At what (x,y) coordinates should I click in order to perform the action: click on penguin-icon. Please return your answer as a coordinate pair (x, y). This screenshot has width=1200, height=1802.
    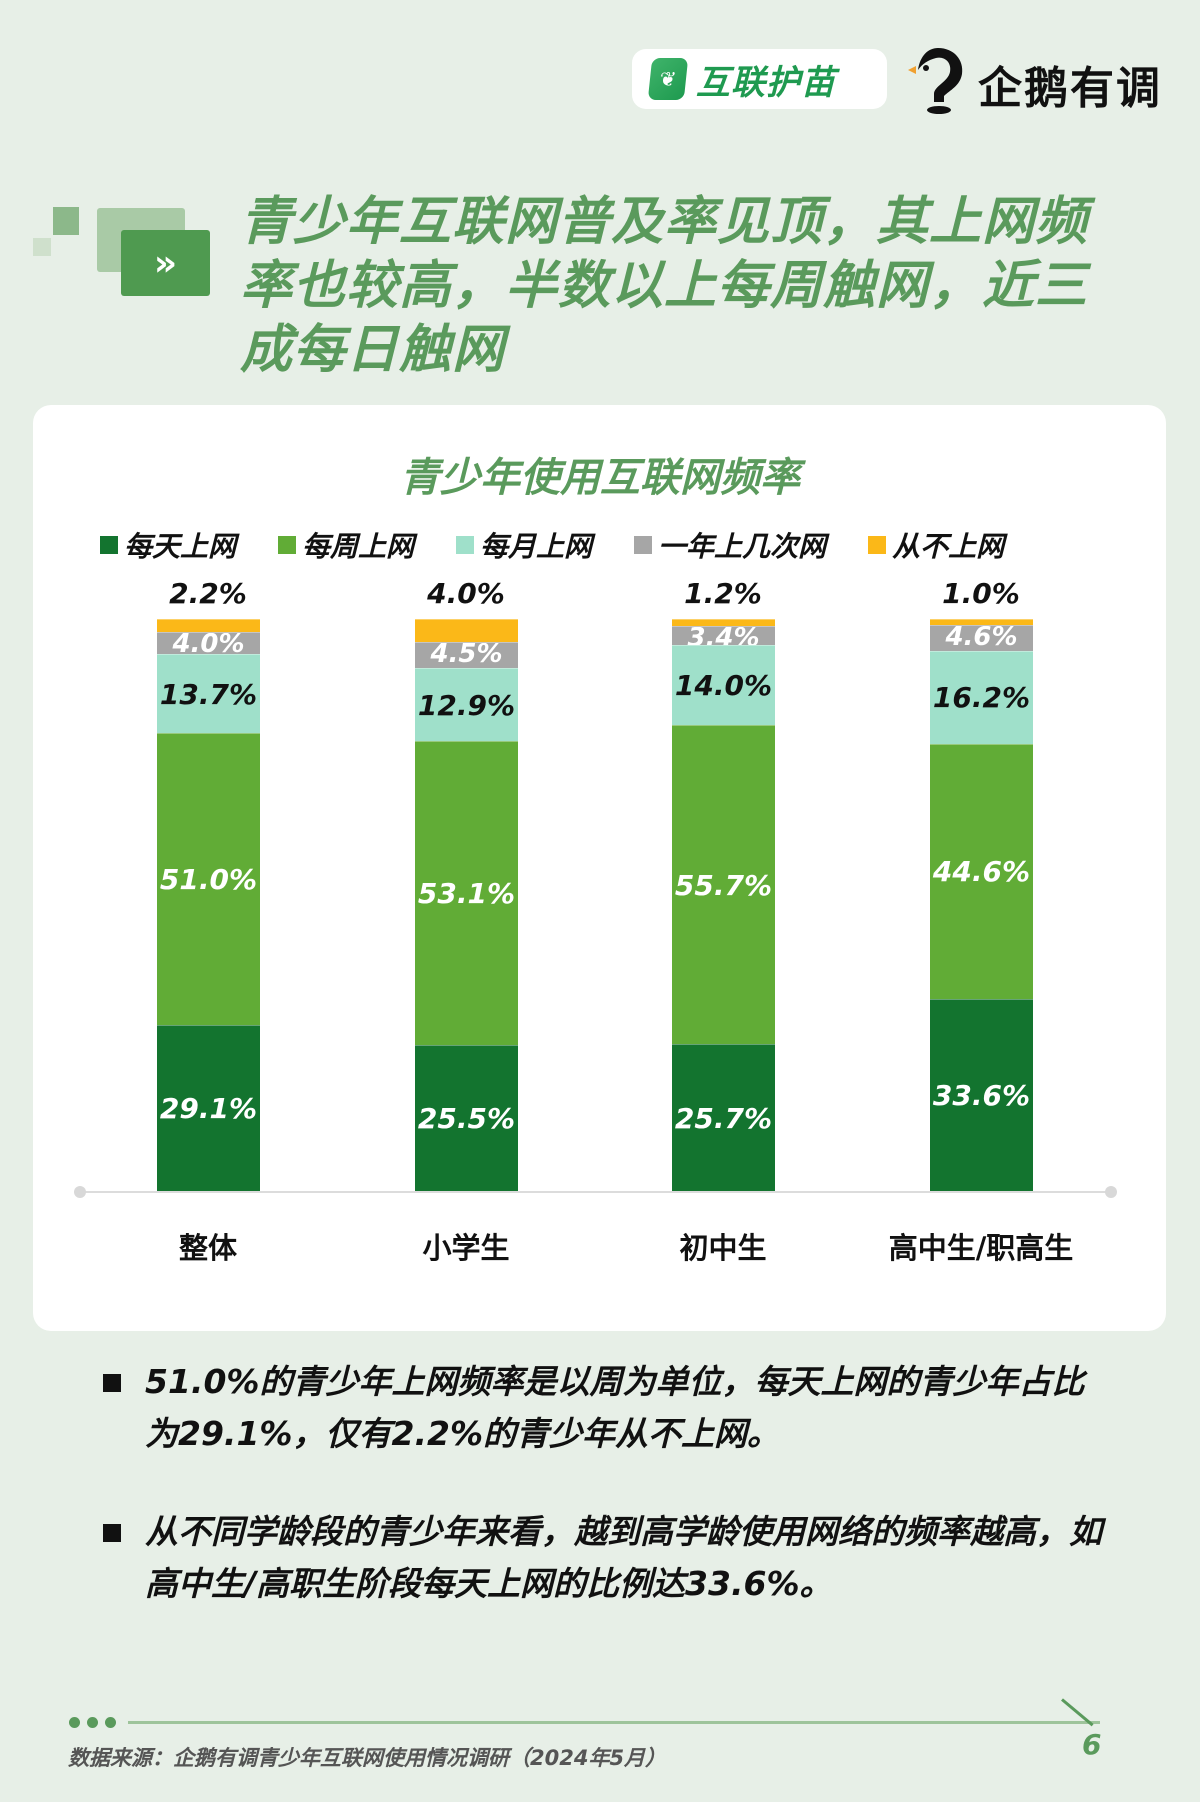
    Looking at the image, I should click on (935, 81).